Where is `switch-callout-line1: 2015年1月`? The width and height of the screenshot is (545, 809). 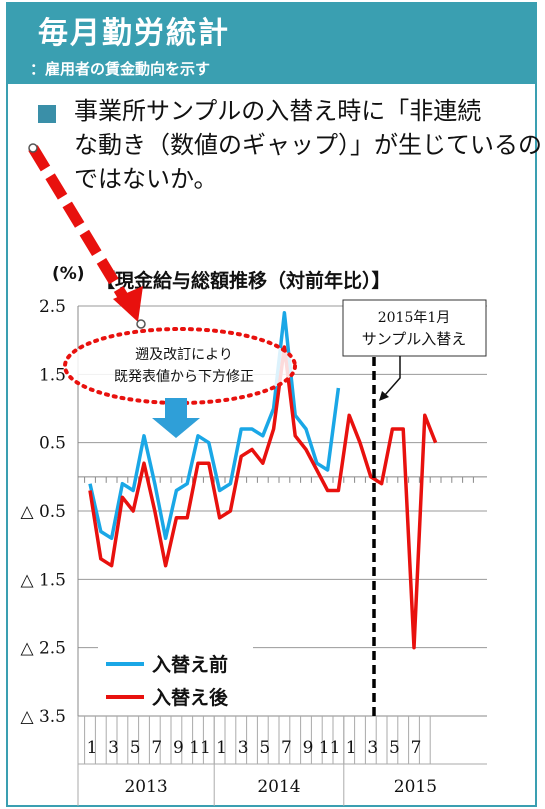
switch-callout-line1: 2015年1月 is located at coordinates (414, 318).